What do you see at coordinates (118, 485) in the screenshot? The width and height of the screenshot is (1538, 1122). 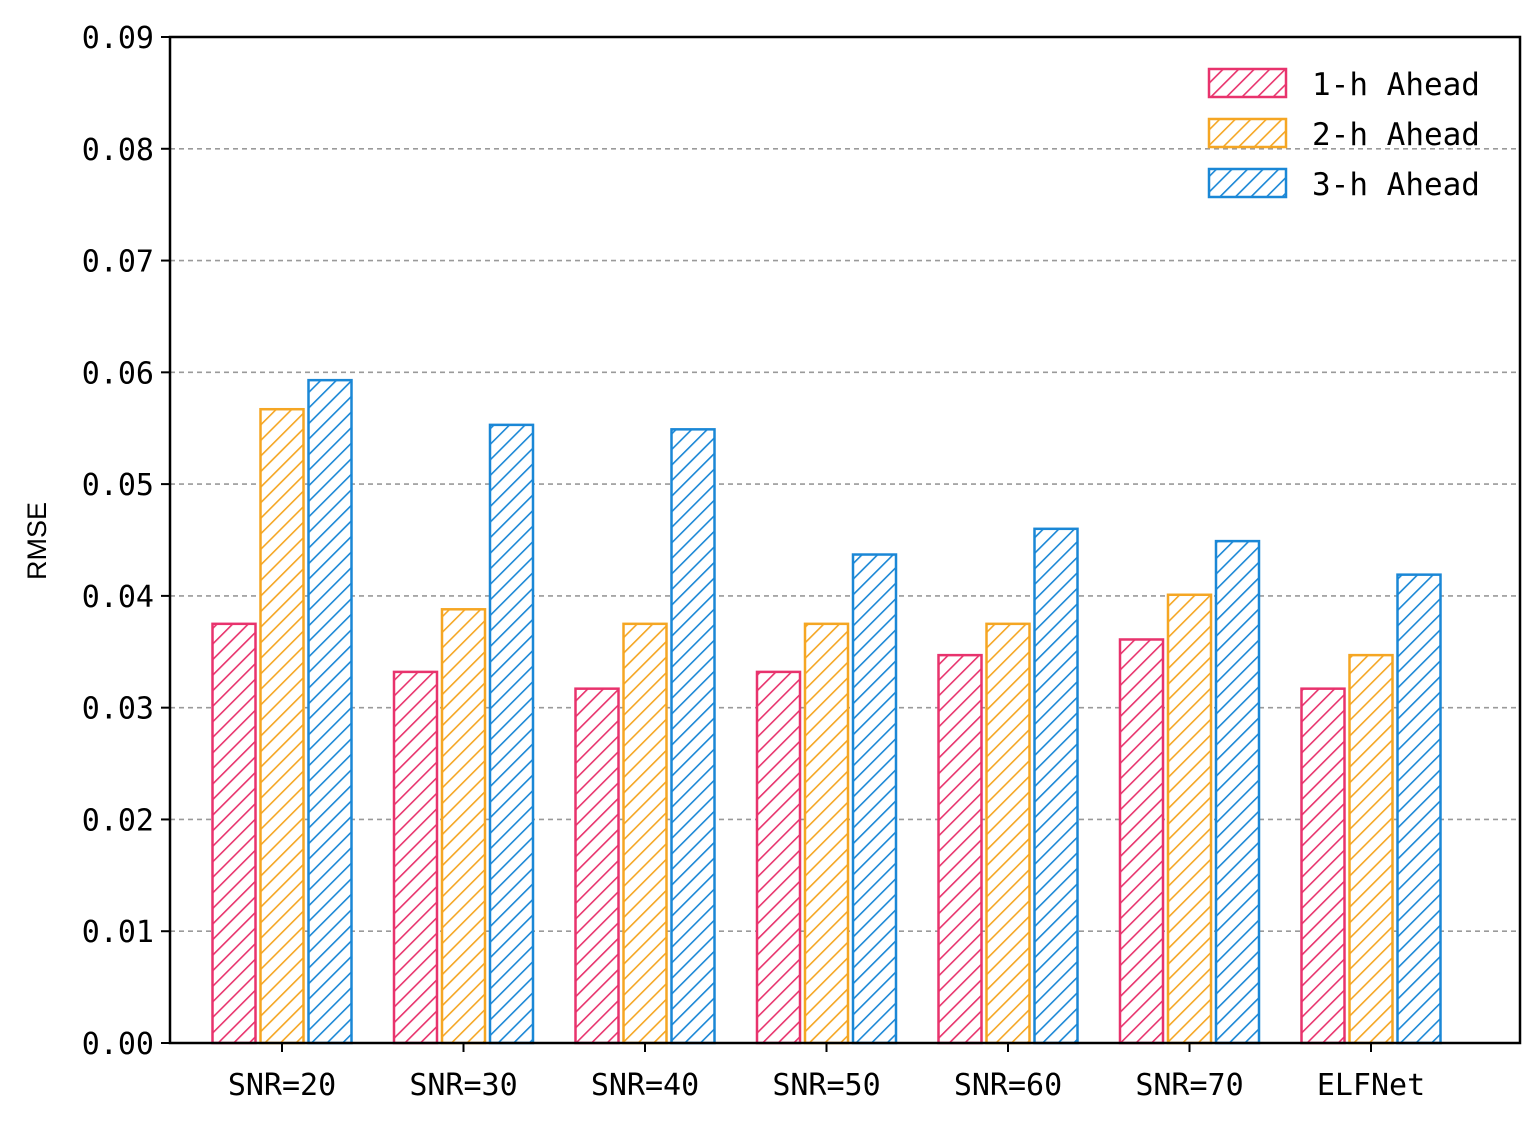 I see `y-tick-label: 0.05` at bounding box center [118, 485].